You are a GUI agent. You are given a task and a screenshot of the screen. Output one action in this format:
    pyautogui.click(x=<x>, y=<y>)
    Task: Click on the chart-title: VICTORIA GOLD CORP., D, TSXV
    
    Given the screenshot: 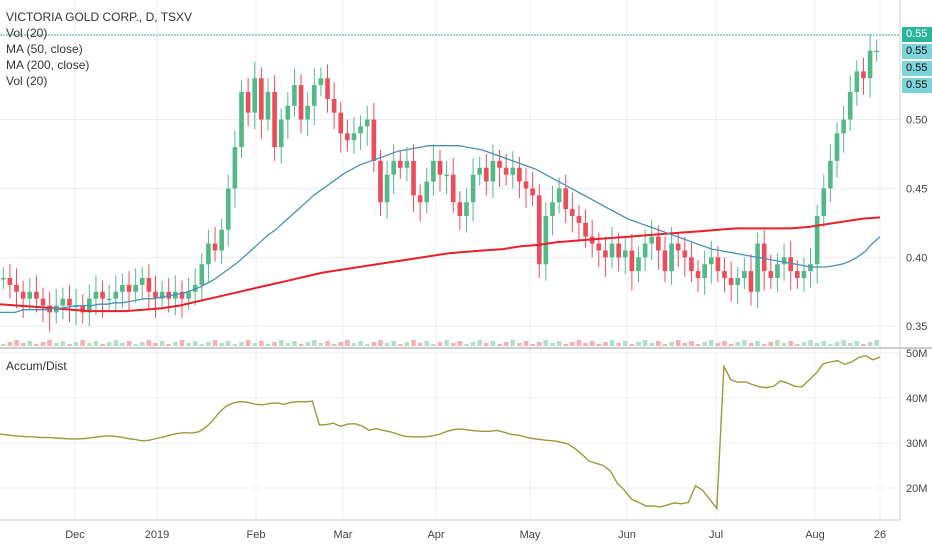 What is the action you would take?
    pyautogui.click(x=99, y=17)
    